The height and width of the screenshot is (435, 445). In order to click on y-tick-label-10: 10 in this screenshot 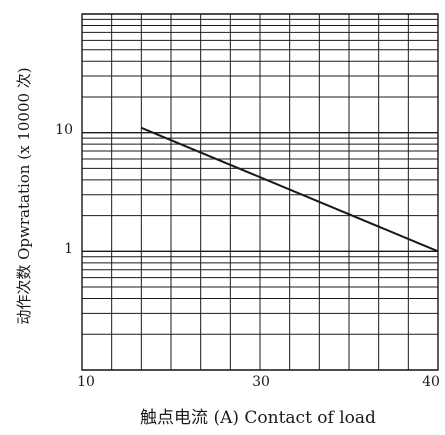, I will do `click(64, 130)`.